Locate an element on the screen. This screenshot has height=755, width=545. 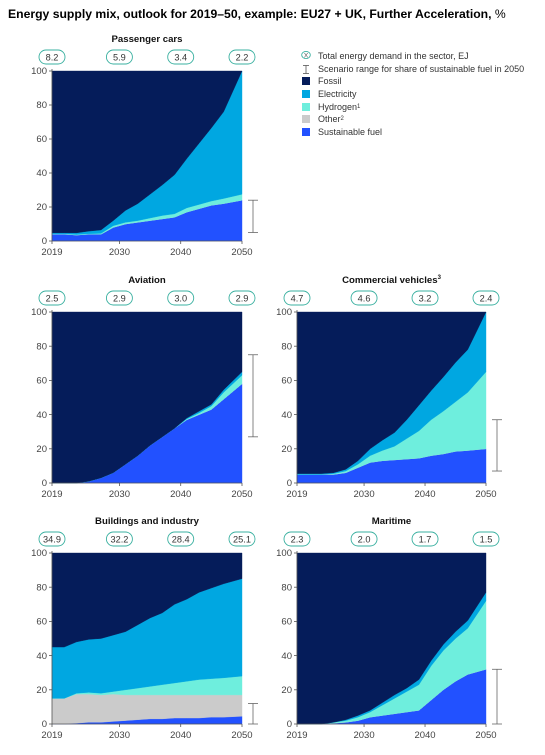
range-bracket-icon is located at coordinates (306, 69).